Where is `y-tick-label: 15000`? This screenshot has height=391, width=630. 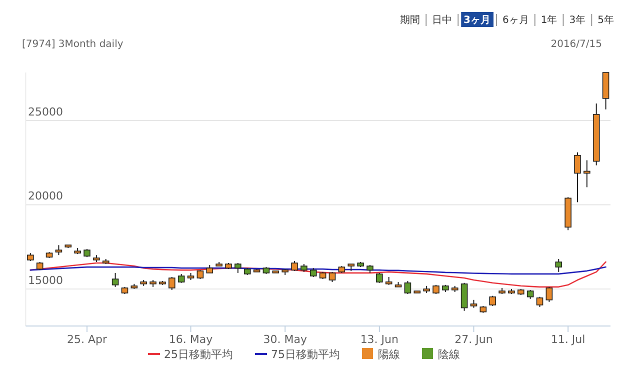 y-tick-label: 15000 is located at coordinates (45, 280).